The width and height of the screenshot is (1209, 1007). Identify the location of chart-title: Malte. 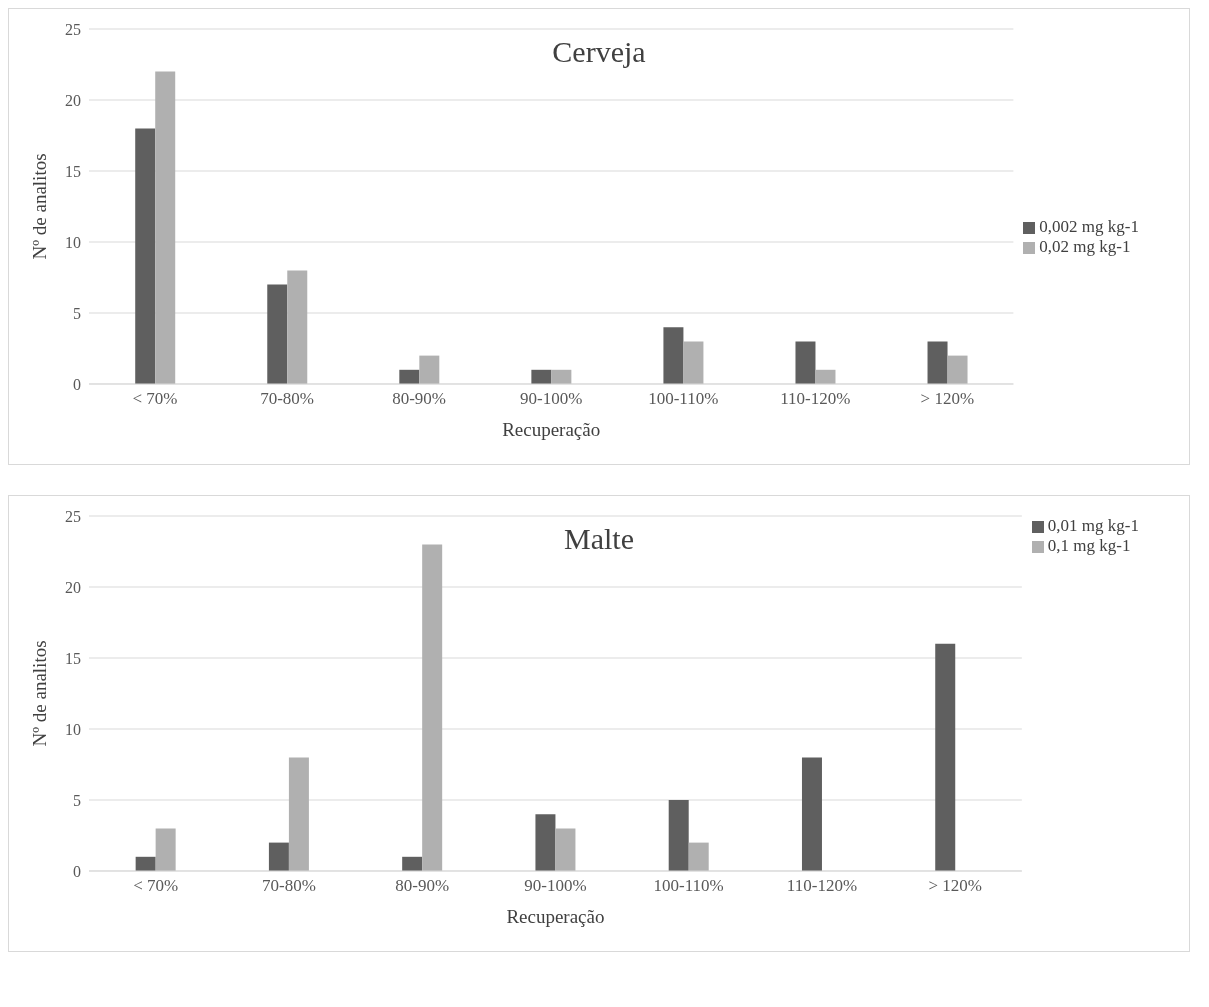
(599, 538).